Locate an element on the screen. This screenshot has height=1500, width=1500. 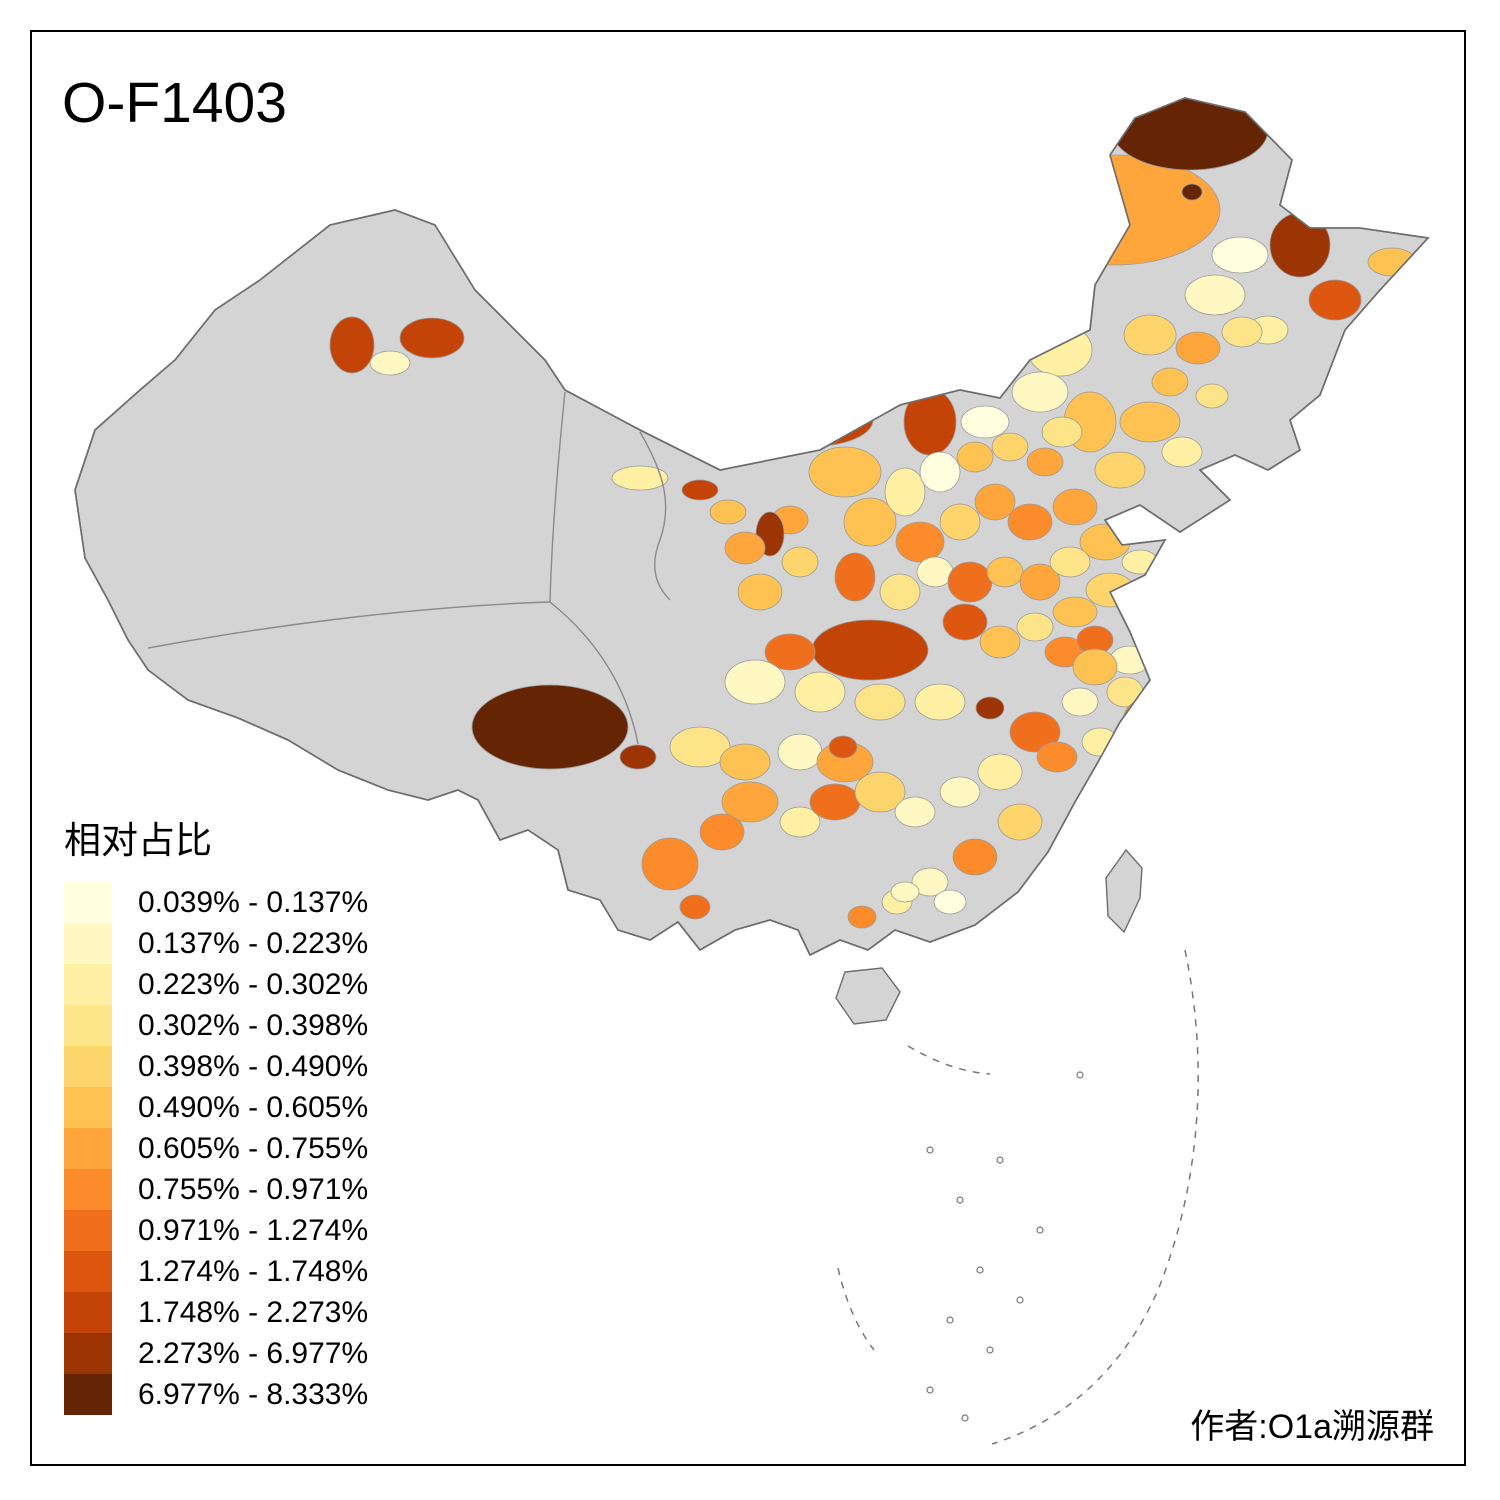
legend-title: 相对占比 is located at coordinates (138, 840).